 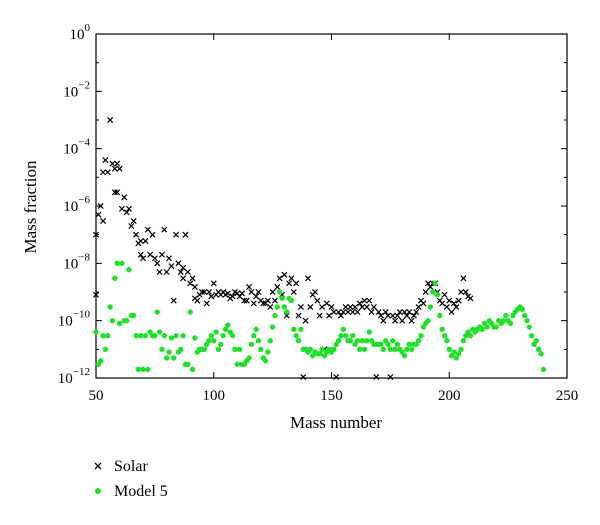 I want to click on x-tick-label: 250, so click(x=567, y=396).